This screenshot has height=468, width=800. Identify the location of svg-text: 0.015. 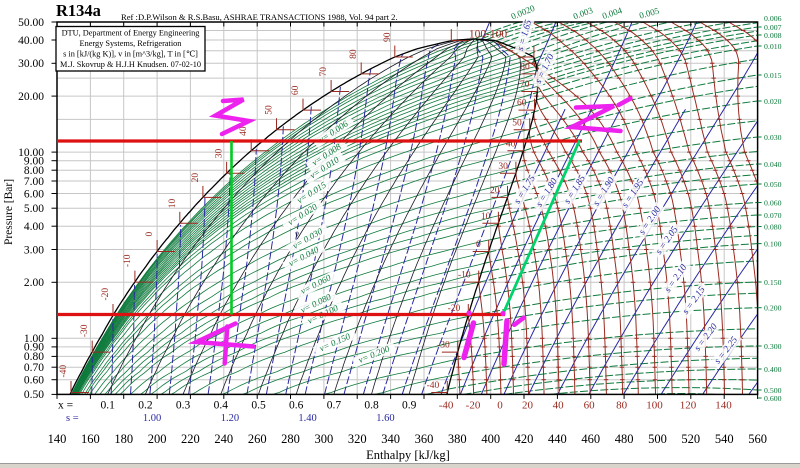
(773, 75).